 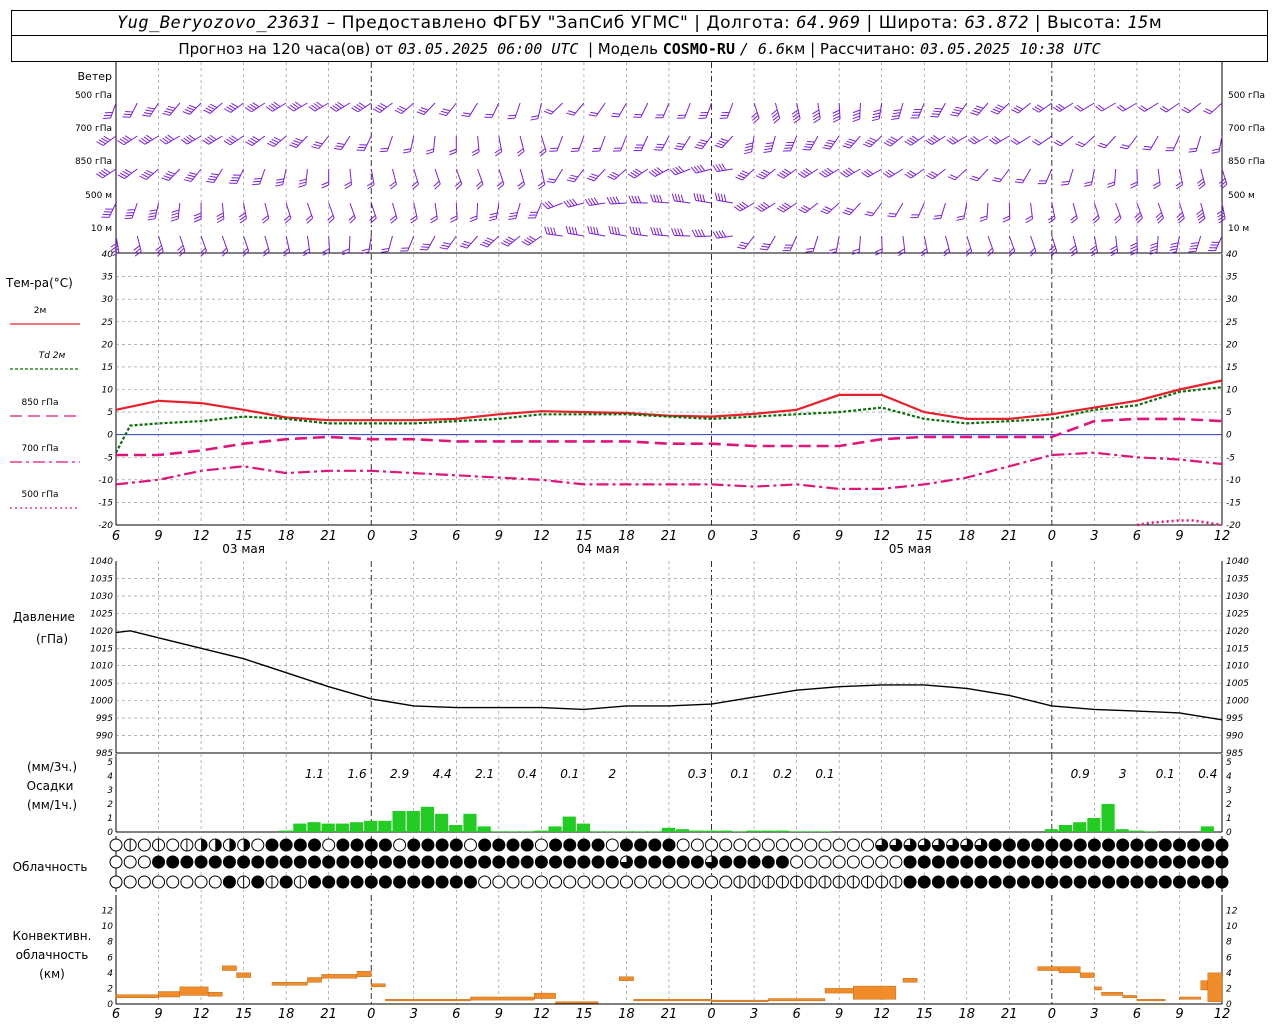 What do you see at coordinates (1229, 974) in the screenshot?
I see `conv-ytick-right: 4` at bounding box center [1229, 974].